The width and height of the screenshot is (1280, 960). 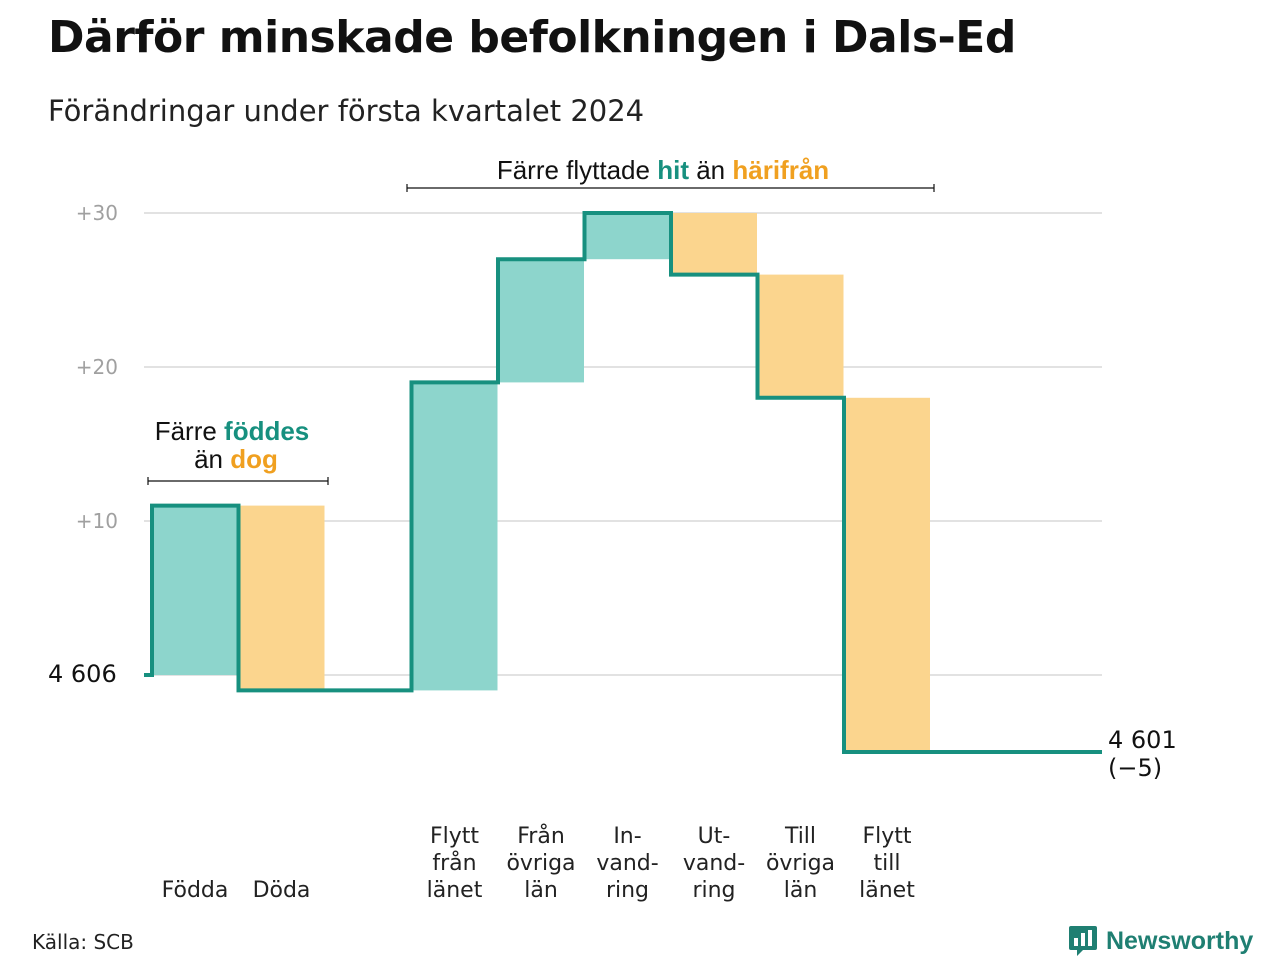 I want to click on chart-subtitle: Förändringar under första kvartalet 2024, so click(x=346, y=111).